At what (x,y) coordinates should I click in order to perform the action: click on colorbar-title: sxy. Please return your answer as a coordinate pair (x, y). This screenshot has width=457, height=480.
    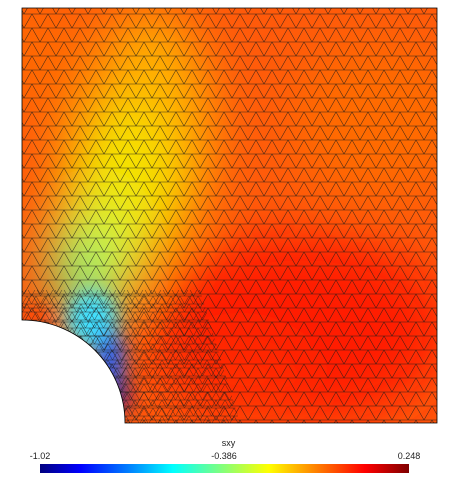
    Looking at the image, I should click on (228, 443).